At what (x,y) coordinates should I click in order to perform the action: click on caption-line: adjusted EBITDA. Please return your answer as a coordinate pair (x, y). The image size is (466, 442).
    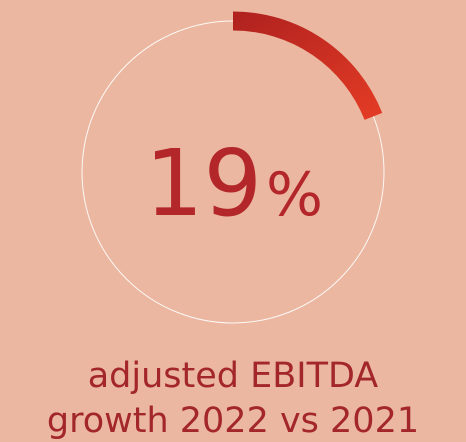
    Looking at the image, I should click on (233, 376).